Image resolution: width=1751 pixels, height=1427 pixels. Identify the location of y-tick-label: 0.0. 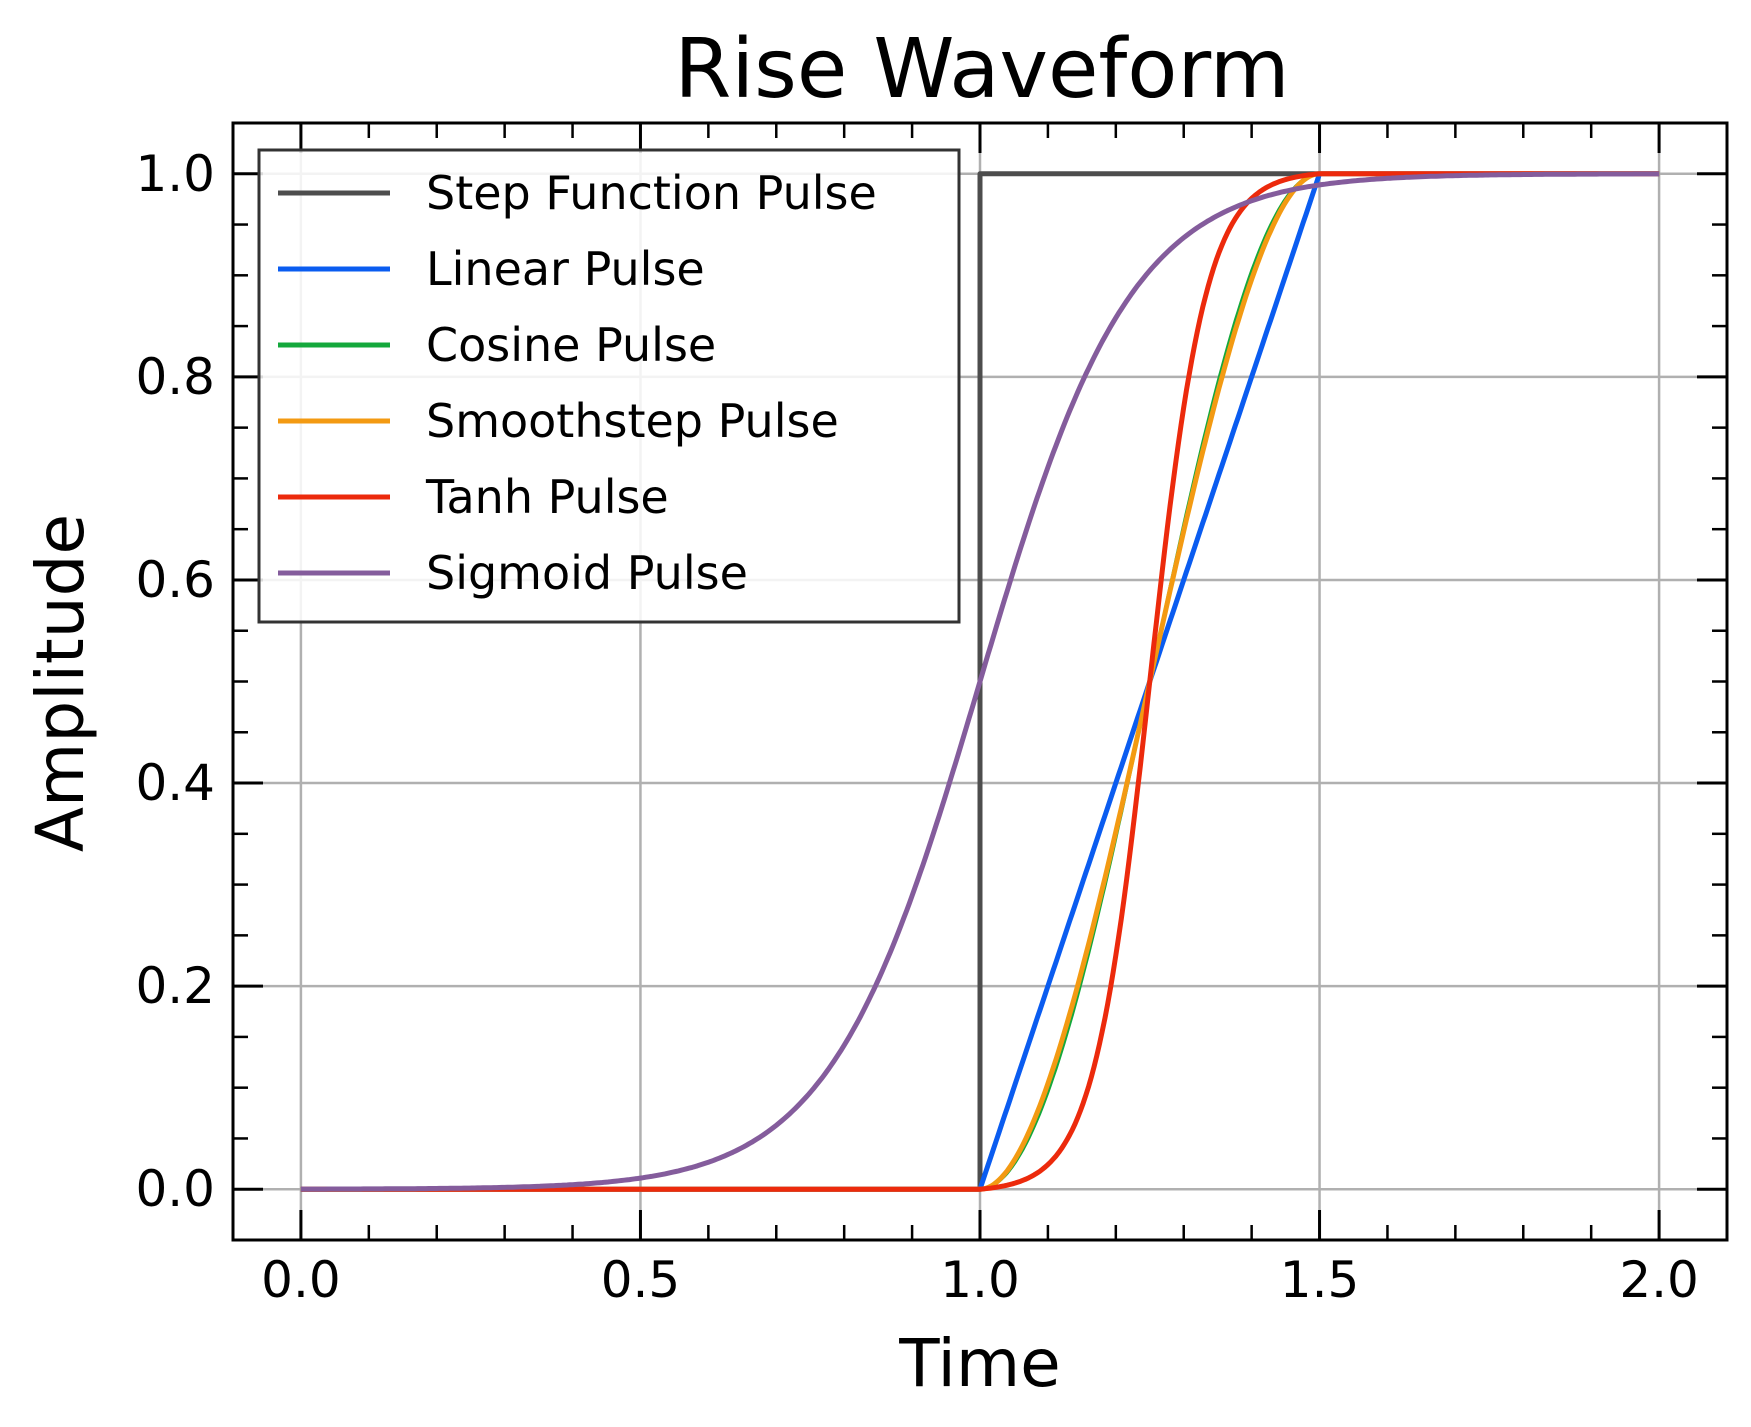
(175, 1189).